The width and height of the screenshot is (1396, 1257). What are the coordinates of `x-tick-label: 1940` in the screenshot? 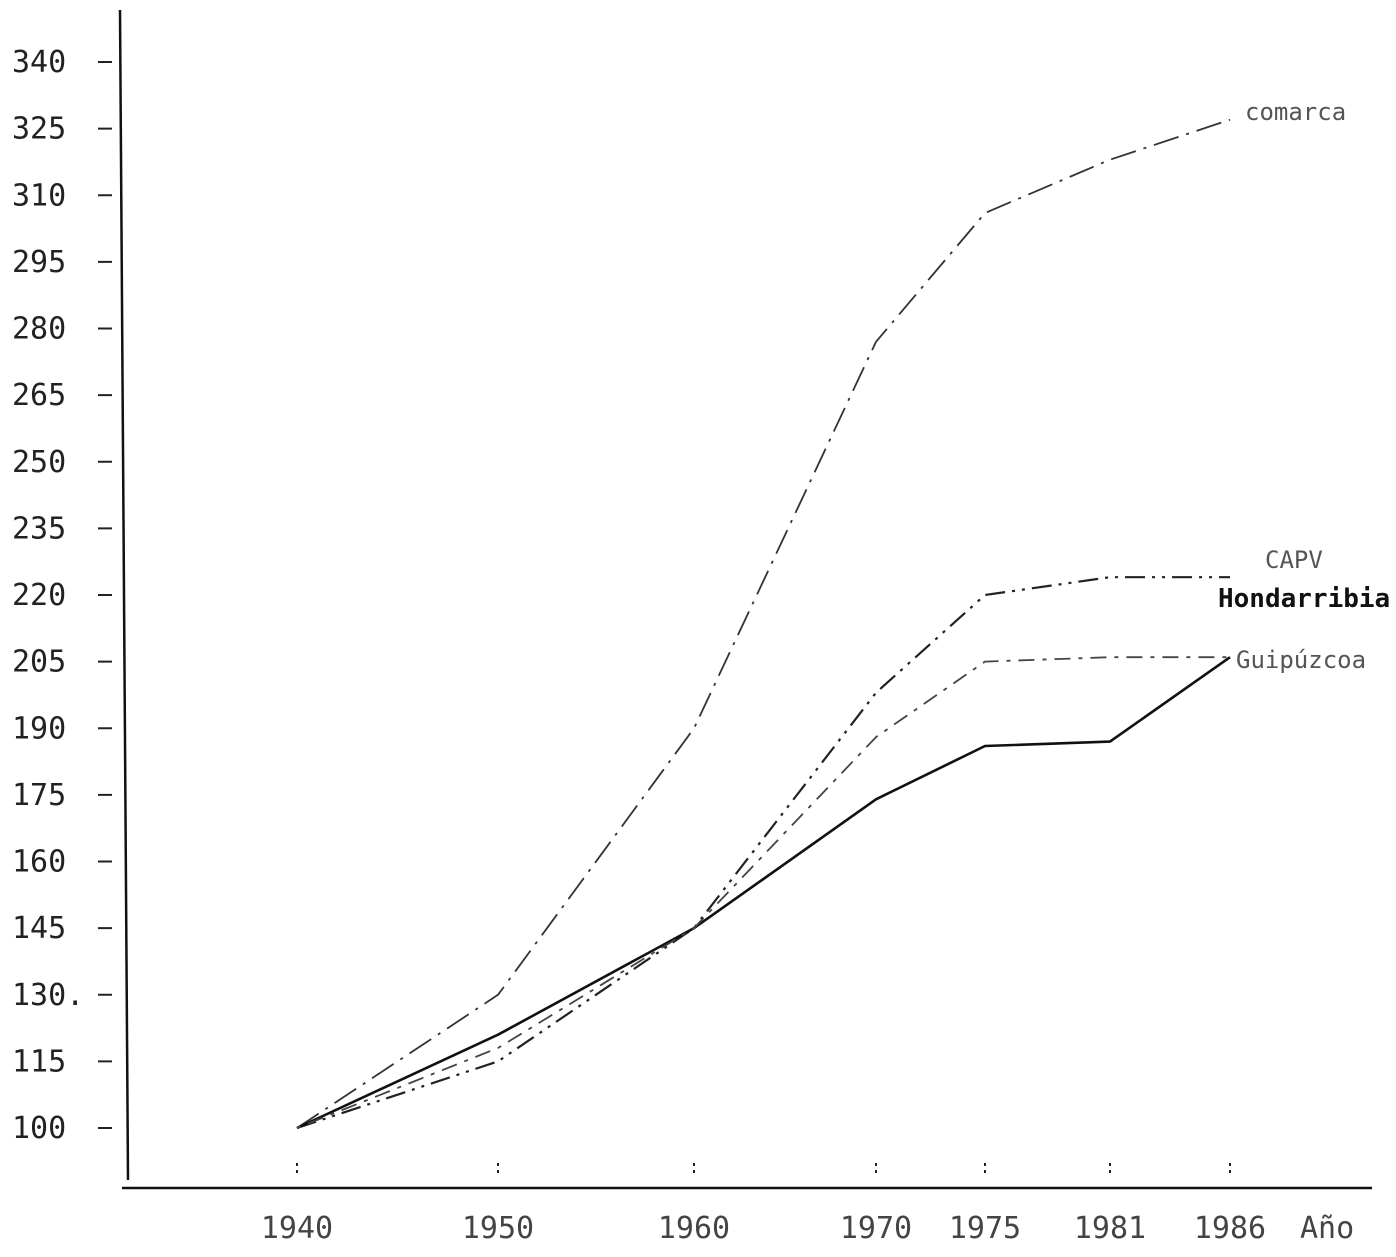 It's located at (297, 1228).